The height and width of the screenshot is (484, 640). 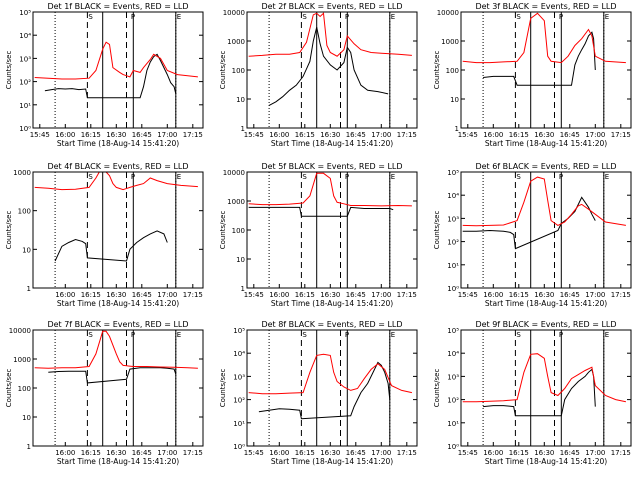 I want to click on chart-title: Det 2f BLACK = Events, RED = LLD, so click(x=331, y=6).